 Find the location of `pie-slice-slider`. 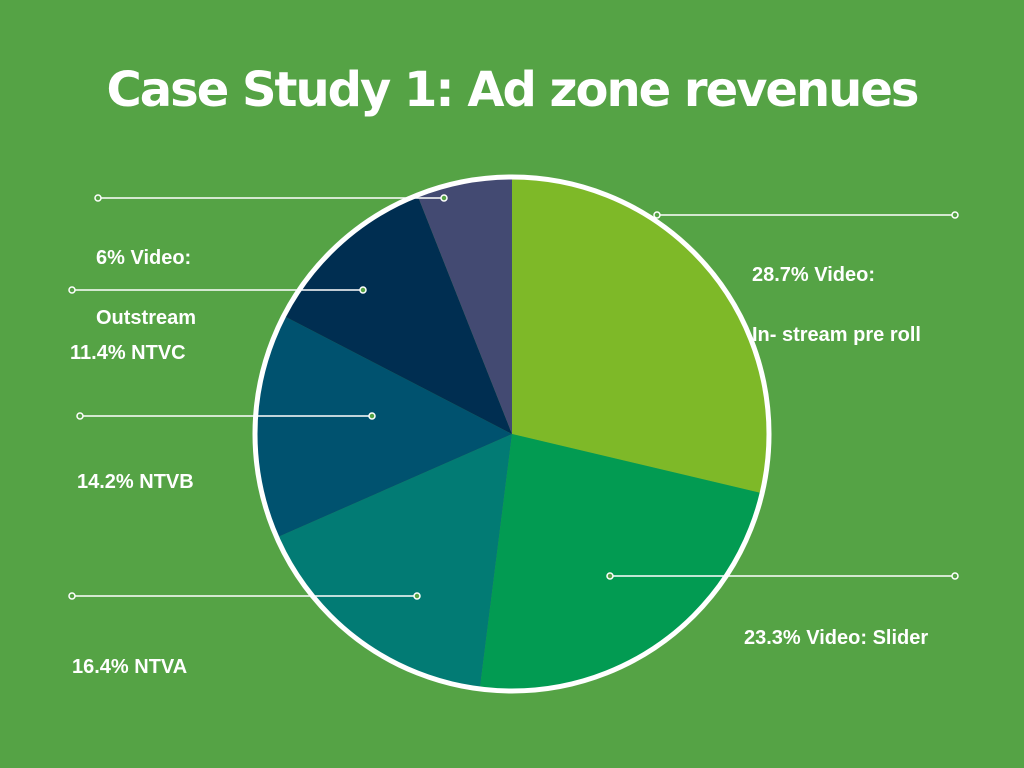

pie-slice-slider is located at coordinates (621, 562).